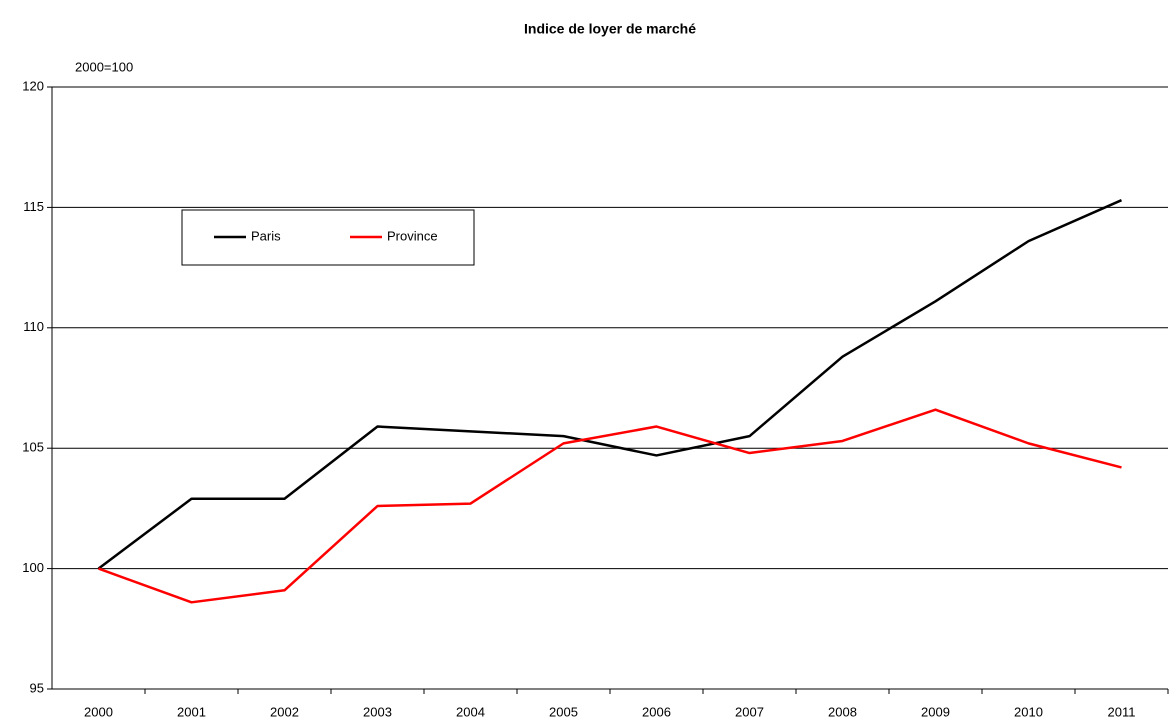 This screenshot has height=719, width=1170. I want to click on y-tick-label: 100, so click(33, 567).